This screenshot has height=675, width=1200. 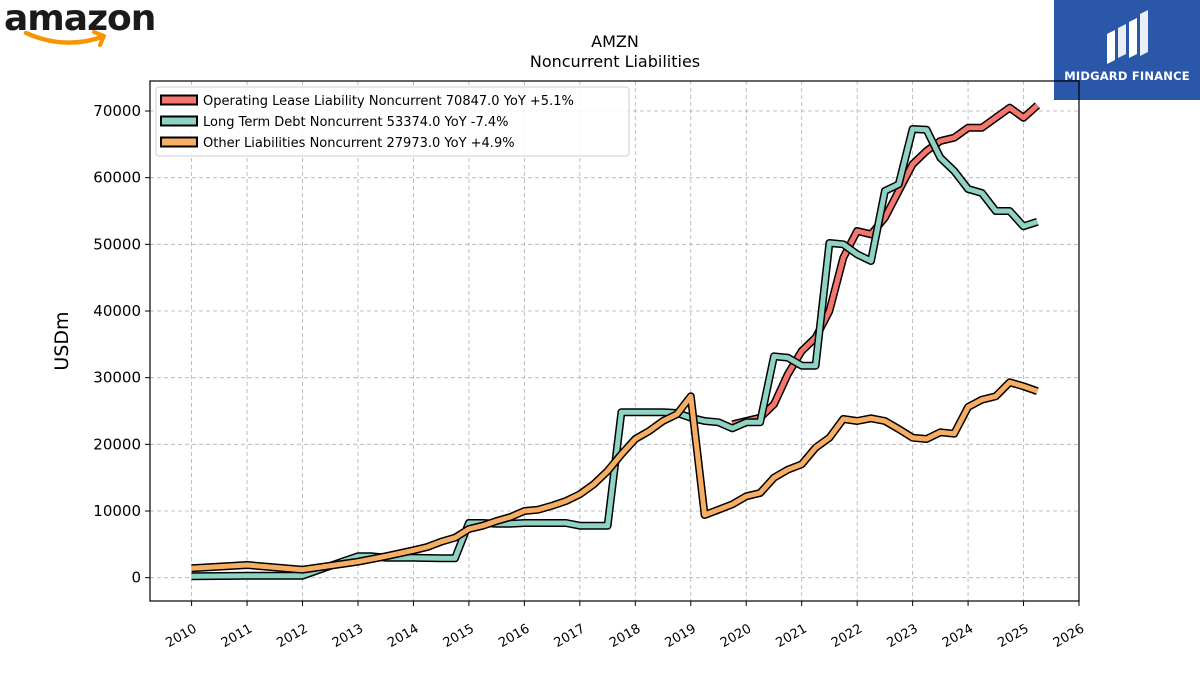 What do you see at coordinates (117, 178) in the screenshot?
I see `y-tick-label: 60000` at bounding box center [117, 178].